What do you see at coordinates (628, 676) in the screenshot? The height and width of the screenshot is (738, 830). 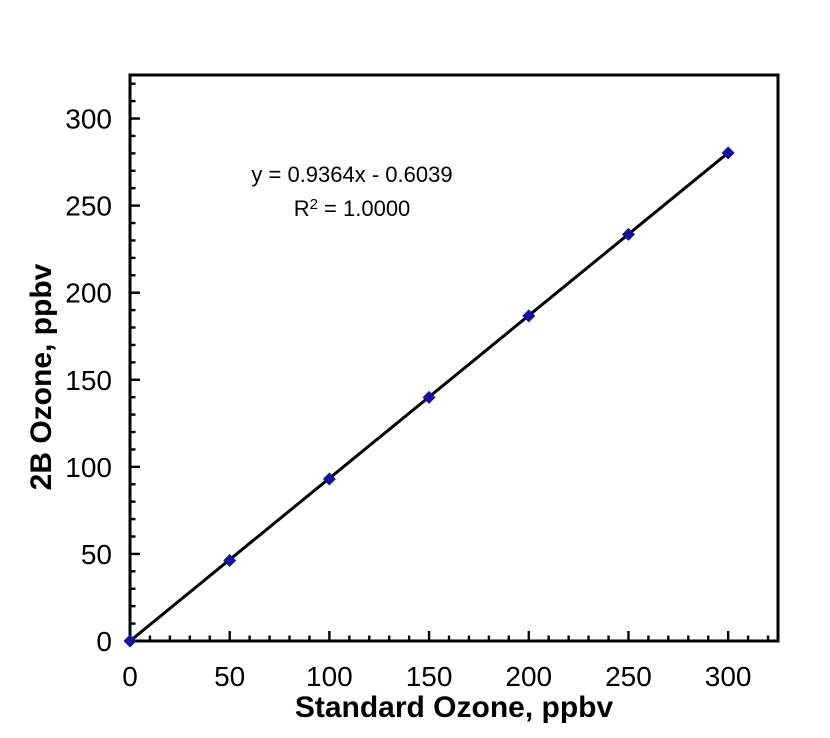 I see `x-tick-label: 250` at bounding box center [628, 676].